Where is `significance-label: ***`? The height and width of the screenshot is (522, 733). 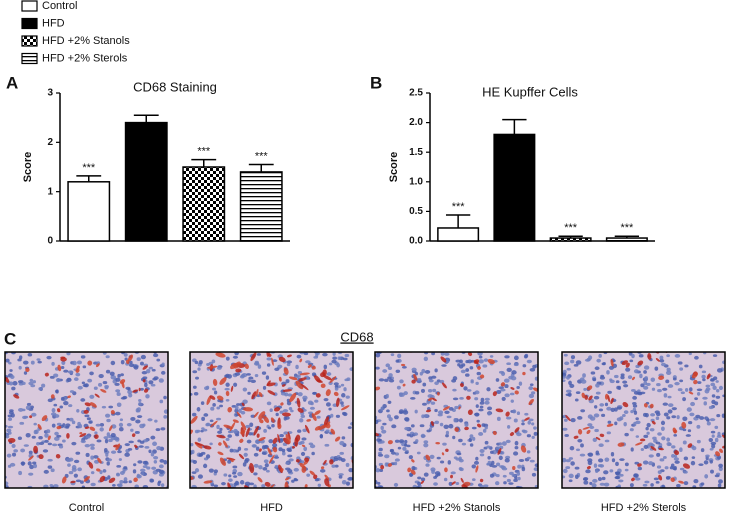 significance-label: *** is located at coordinates (89, 168).